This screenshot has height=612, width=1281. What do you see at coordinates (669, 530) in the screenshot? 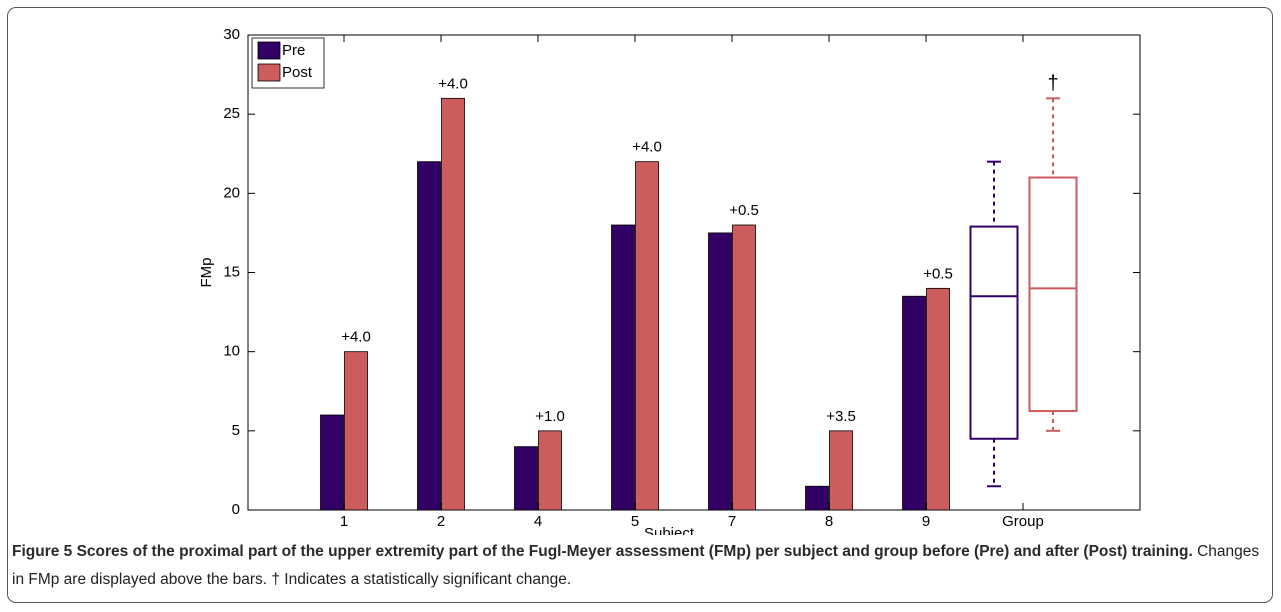
I see `x-axis-label: Subject` at bounding box center [669, 530].